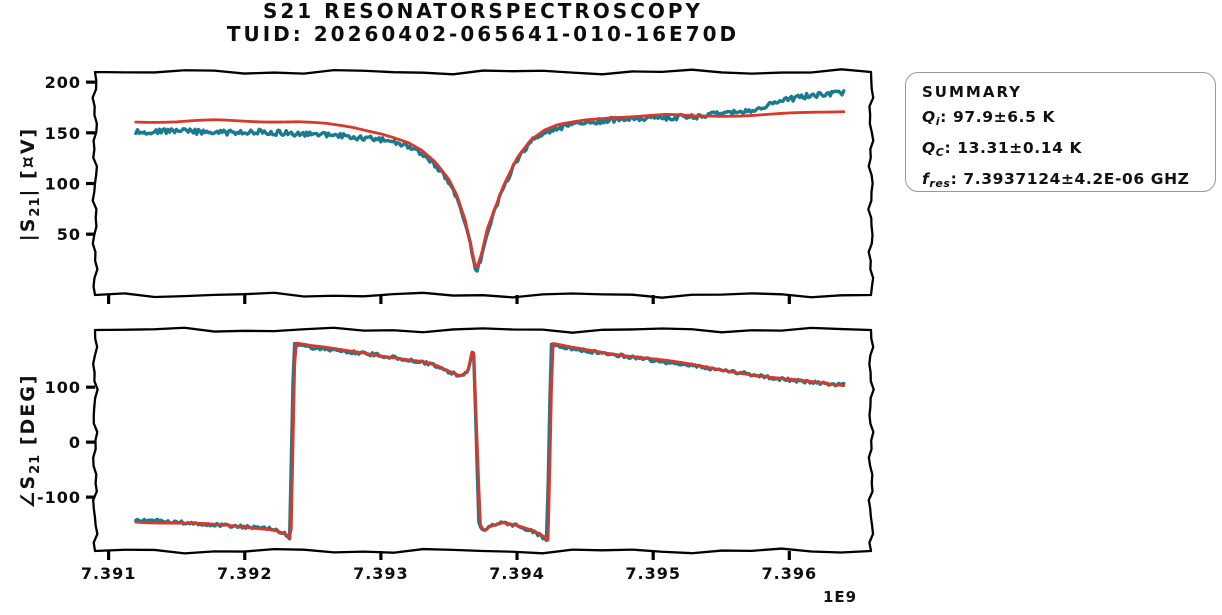  I want to click on qi-value: 97.9±6.5 K, so click(1004, 117).